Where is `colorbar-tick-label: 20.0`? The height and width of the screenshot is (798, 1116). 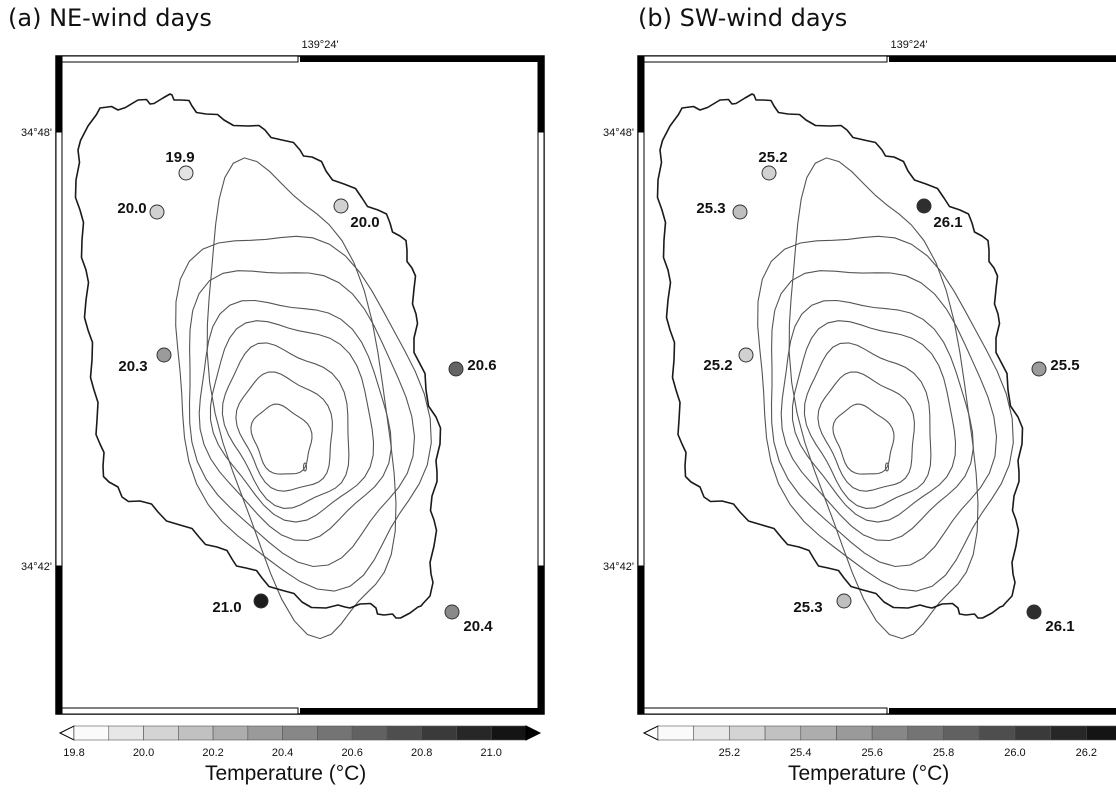
colorbar-tick-label: 20.0 is located at coordinates (143, 753).